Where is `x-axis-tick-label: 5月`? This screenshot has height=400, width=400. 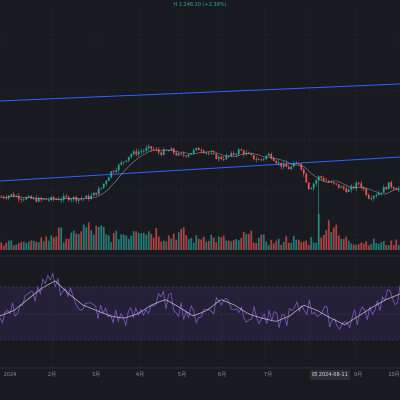
x-axis-tick-label: 5月 is located at coordinates (182, 375).